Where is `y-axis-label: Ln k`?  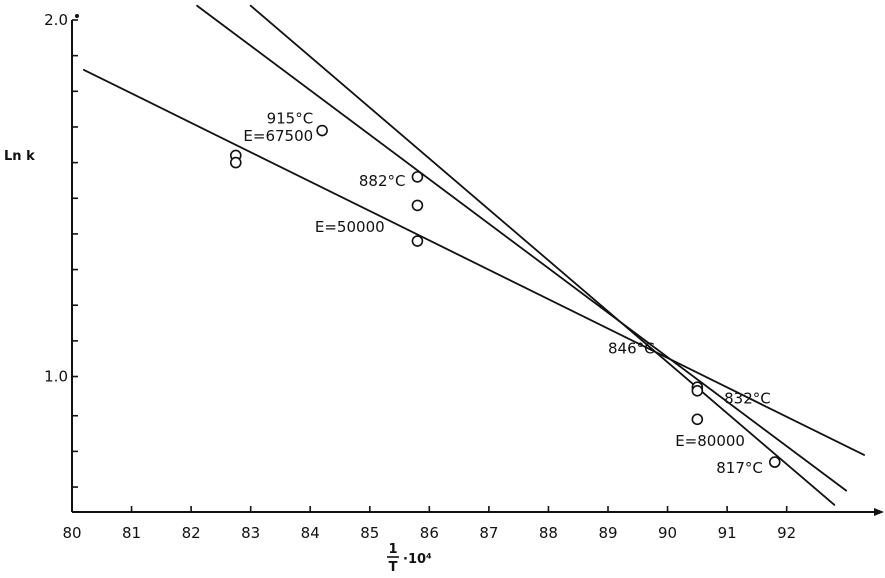
y-axis-label: Ln k is located at coordinates (19, 156).